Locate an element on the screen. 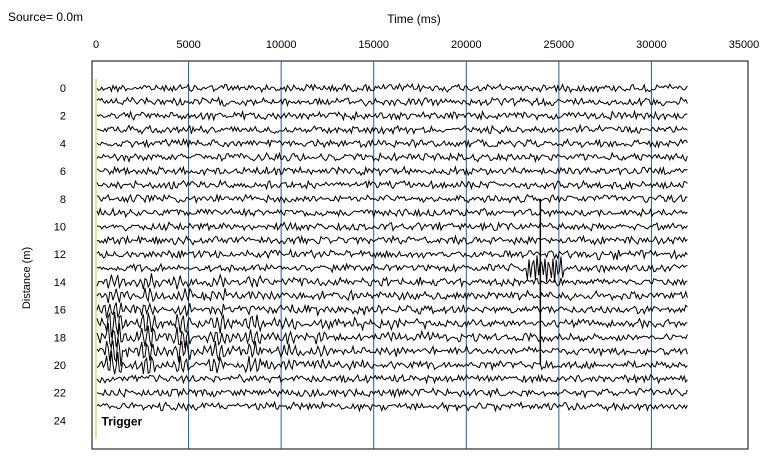  x-axis-title: Time (ms) is located at coordinates (414, 19).